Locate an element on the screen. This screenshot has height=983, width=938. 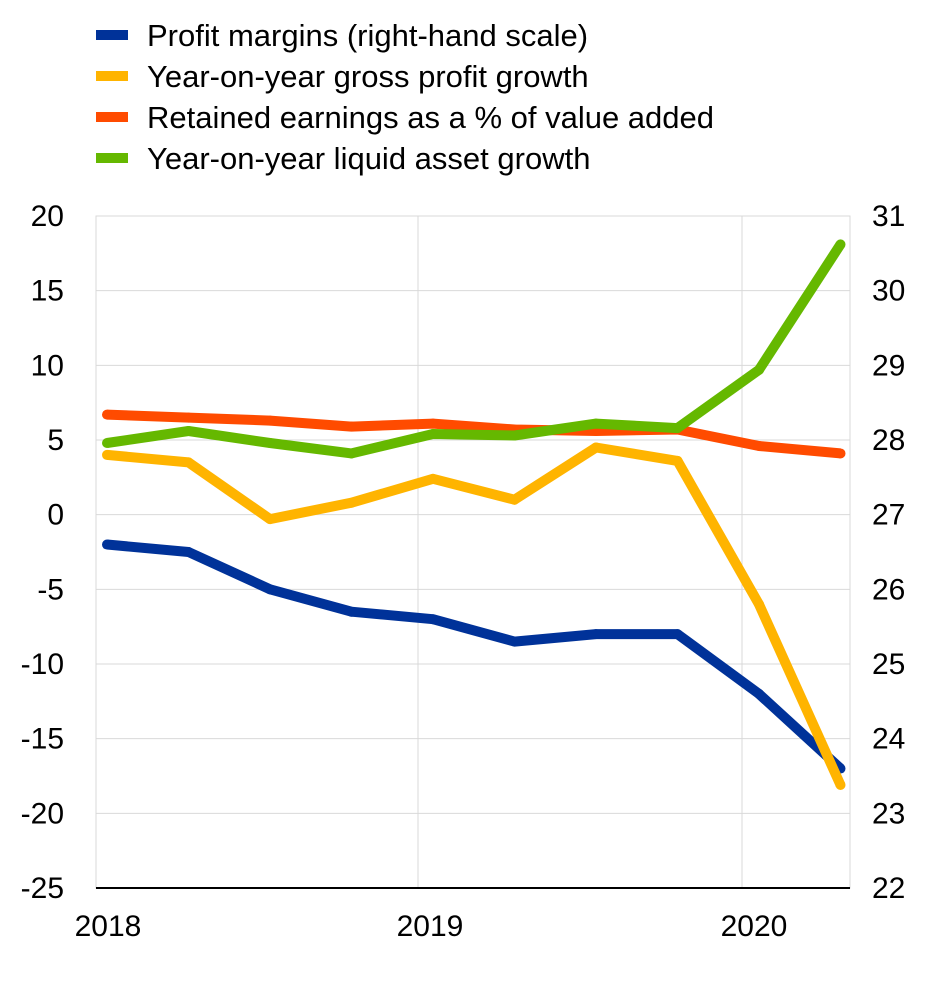
y-right-tick-label: 30 is located at coordinates (888, 291).